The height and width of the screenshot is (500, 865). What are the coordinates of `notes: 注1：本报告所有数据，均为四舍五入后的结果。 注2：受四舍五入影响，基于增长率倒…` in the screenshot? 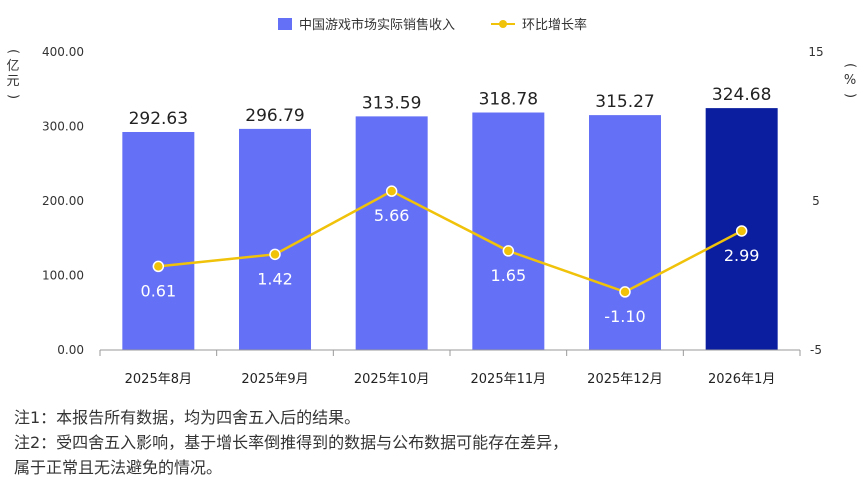 It's located at (291, 442).